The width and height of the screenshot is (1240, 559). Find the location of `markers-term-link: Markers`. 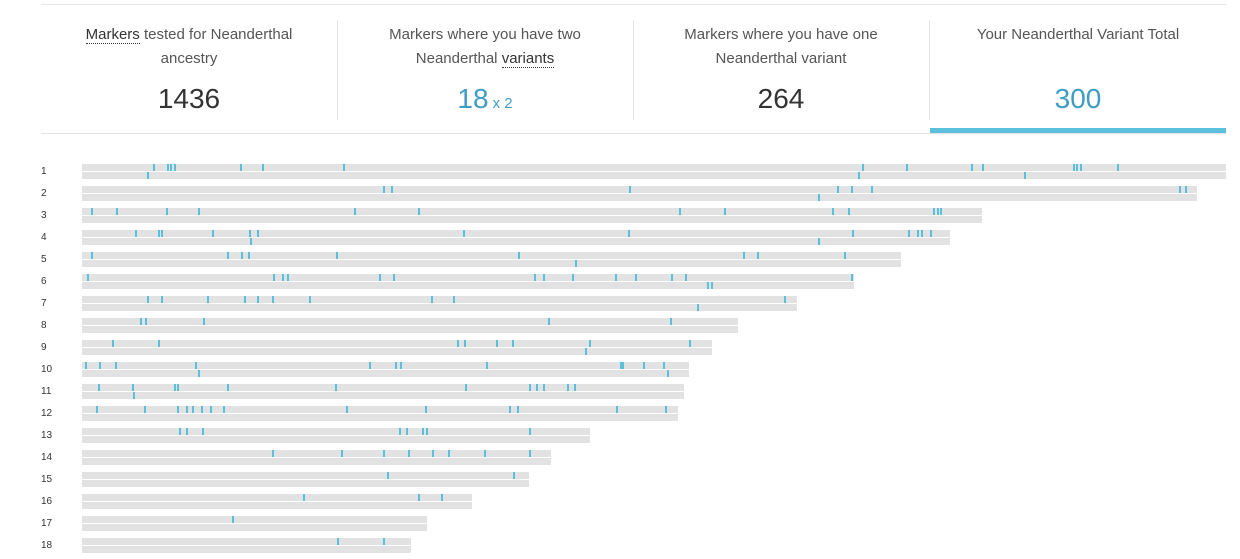

markers-term-link: Markers is located at coordinates (112, 35).